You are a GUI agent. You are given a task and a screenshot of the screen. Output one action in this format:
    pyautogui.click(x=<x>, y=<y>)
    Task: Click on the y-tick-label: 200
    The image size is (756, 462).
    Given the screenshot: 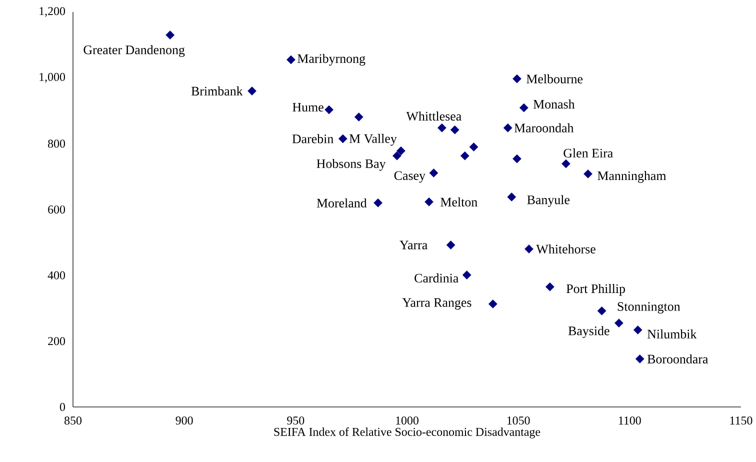 What is the action you would take?
    pyautogui.click(x=57, y=341)
    